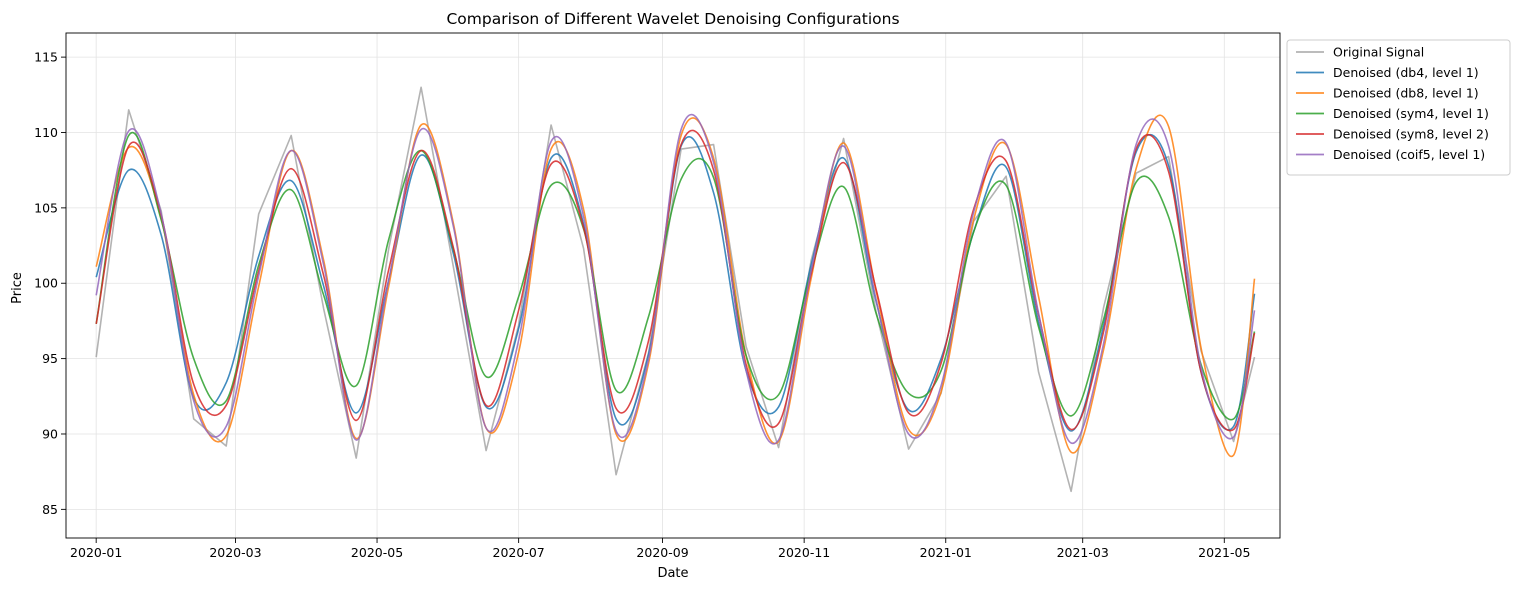 Image resolution: width=1520 pixels, height=590 pixels. I want to click on x-tick-label: 2020-01, so click(96, 552).